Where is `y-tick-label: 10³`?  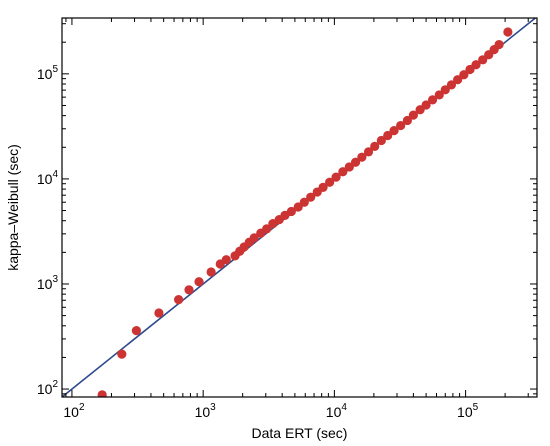
y-tick-label: 10³ is located at coordinates (48, 283).